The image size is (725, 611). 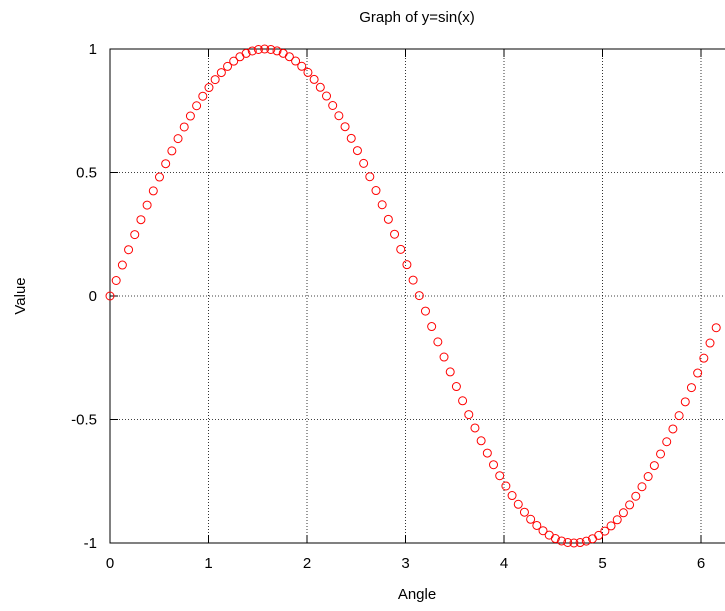 I want to click on x-tick-label: 0, so click(x=110, y=563).